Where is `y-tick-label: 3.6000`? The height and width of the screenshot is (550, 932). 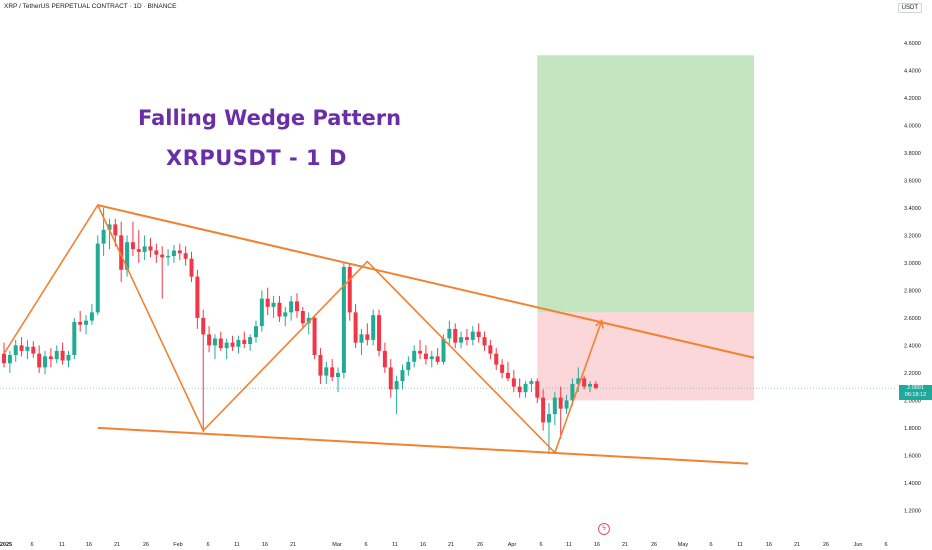
y-tick-label: 3.6000 is located at coordinates (912, 181).